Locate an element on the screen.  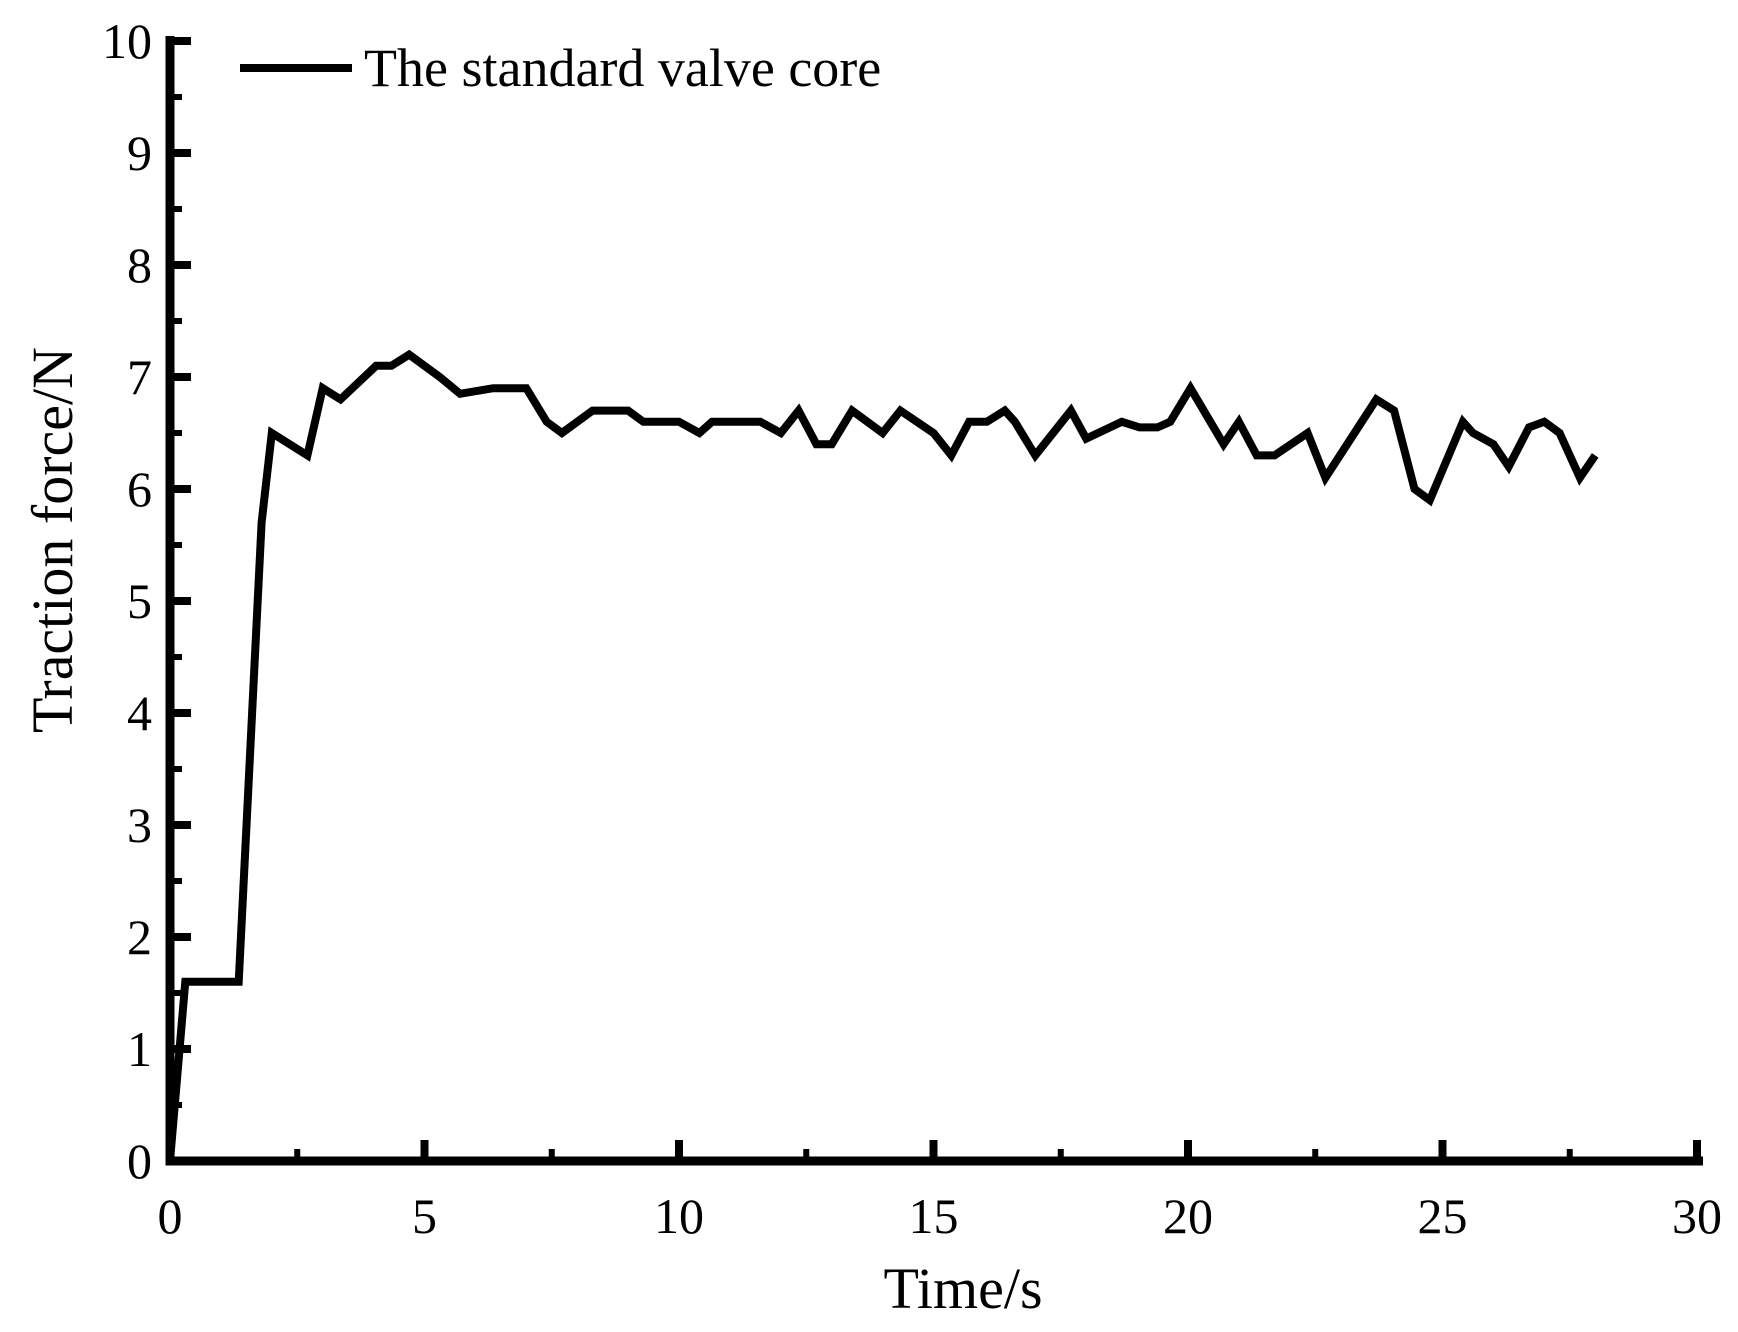
x-tick-label: 0 is located at coordinates (170, 1216).